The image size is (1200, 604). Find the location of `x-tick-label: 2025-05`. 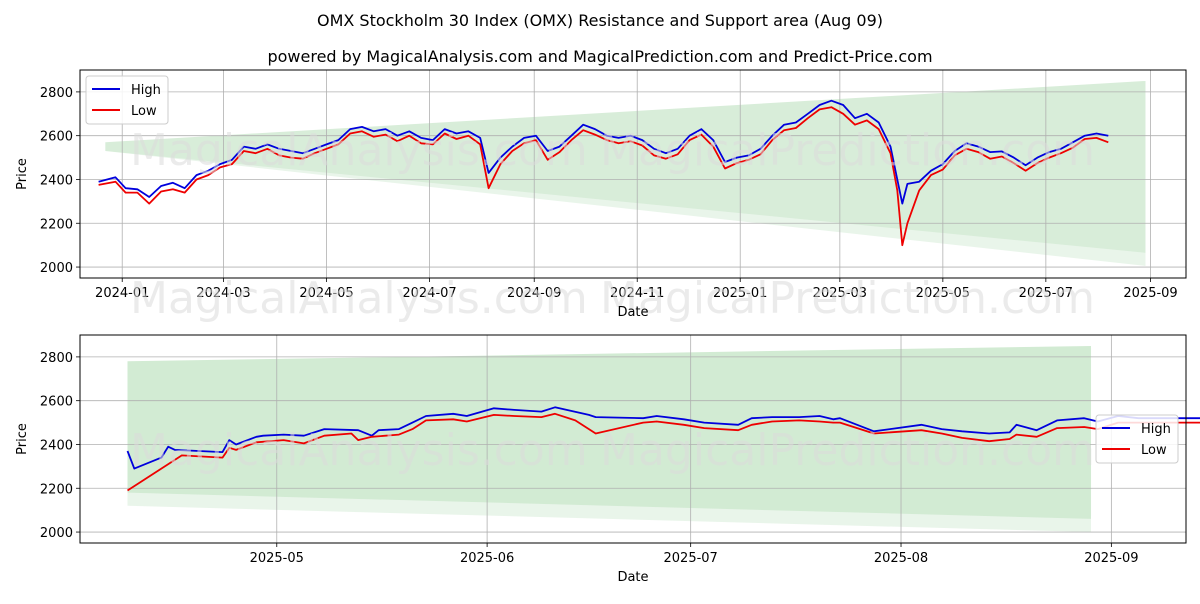

x-tick-label: 2025-05 is located at coordinates (277, 558).